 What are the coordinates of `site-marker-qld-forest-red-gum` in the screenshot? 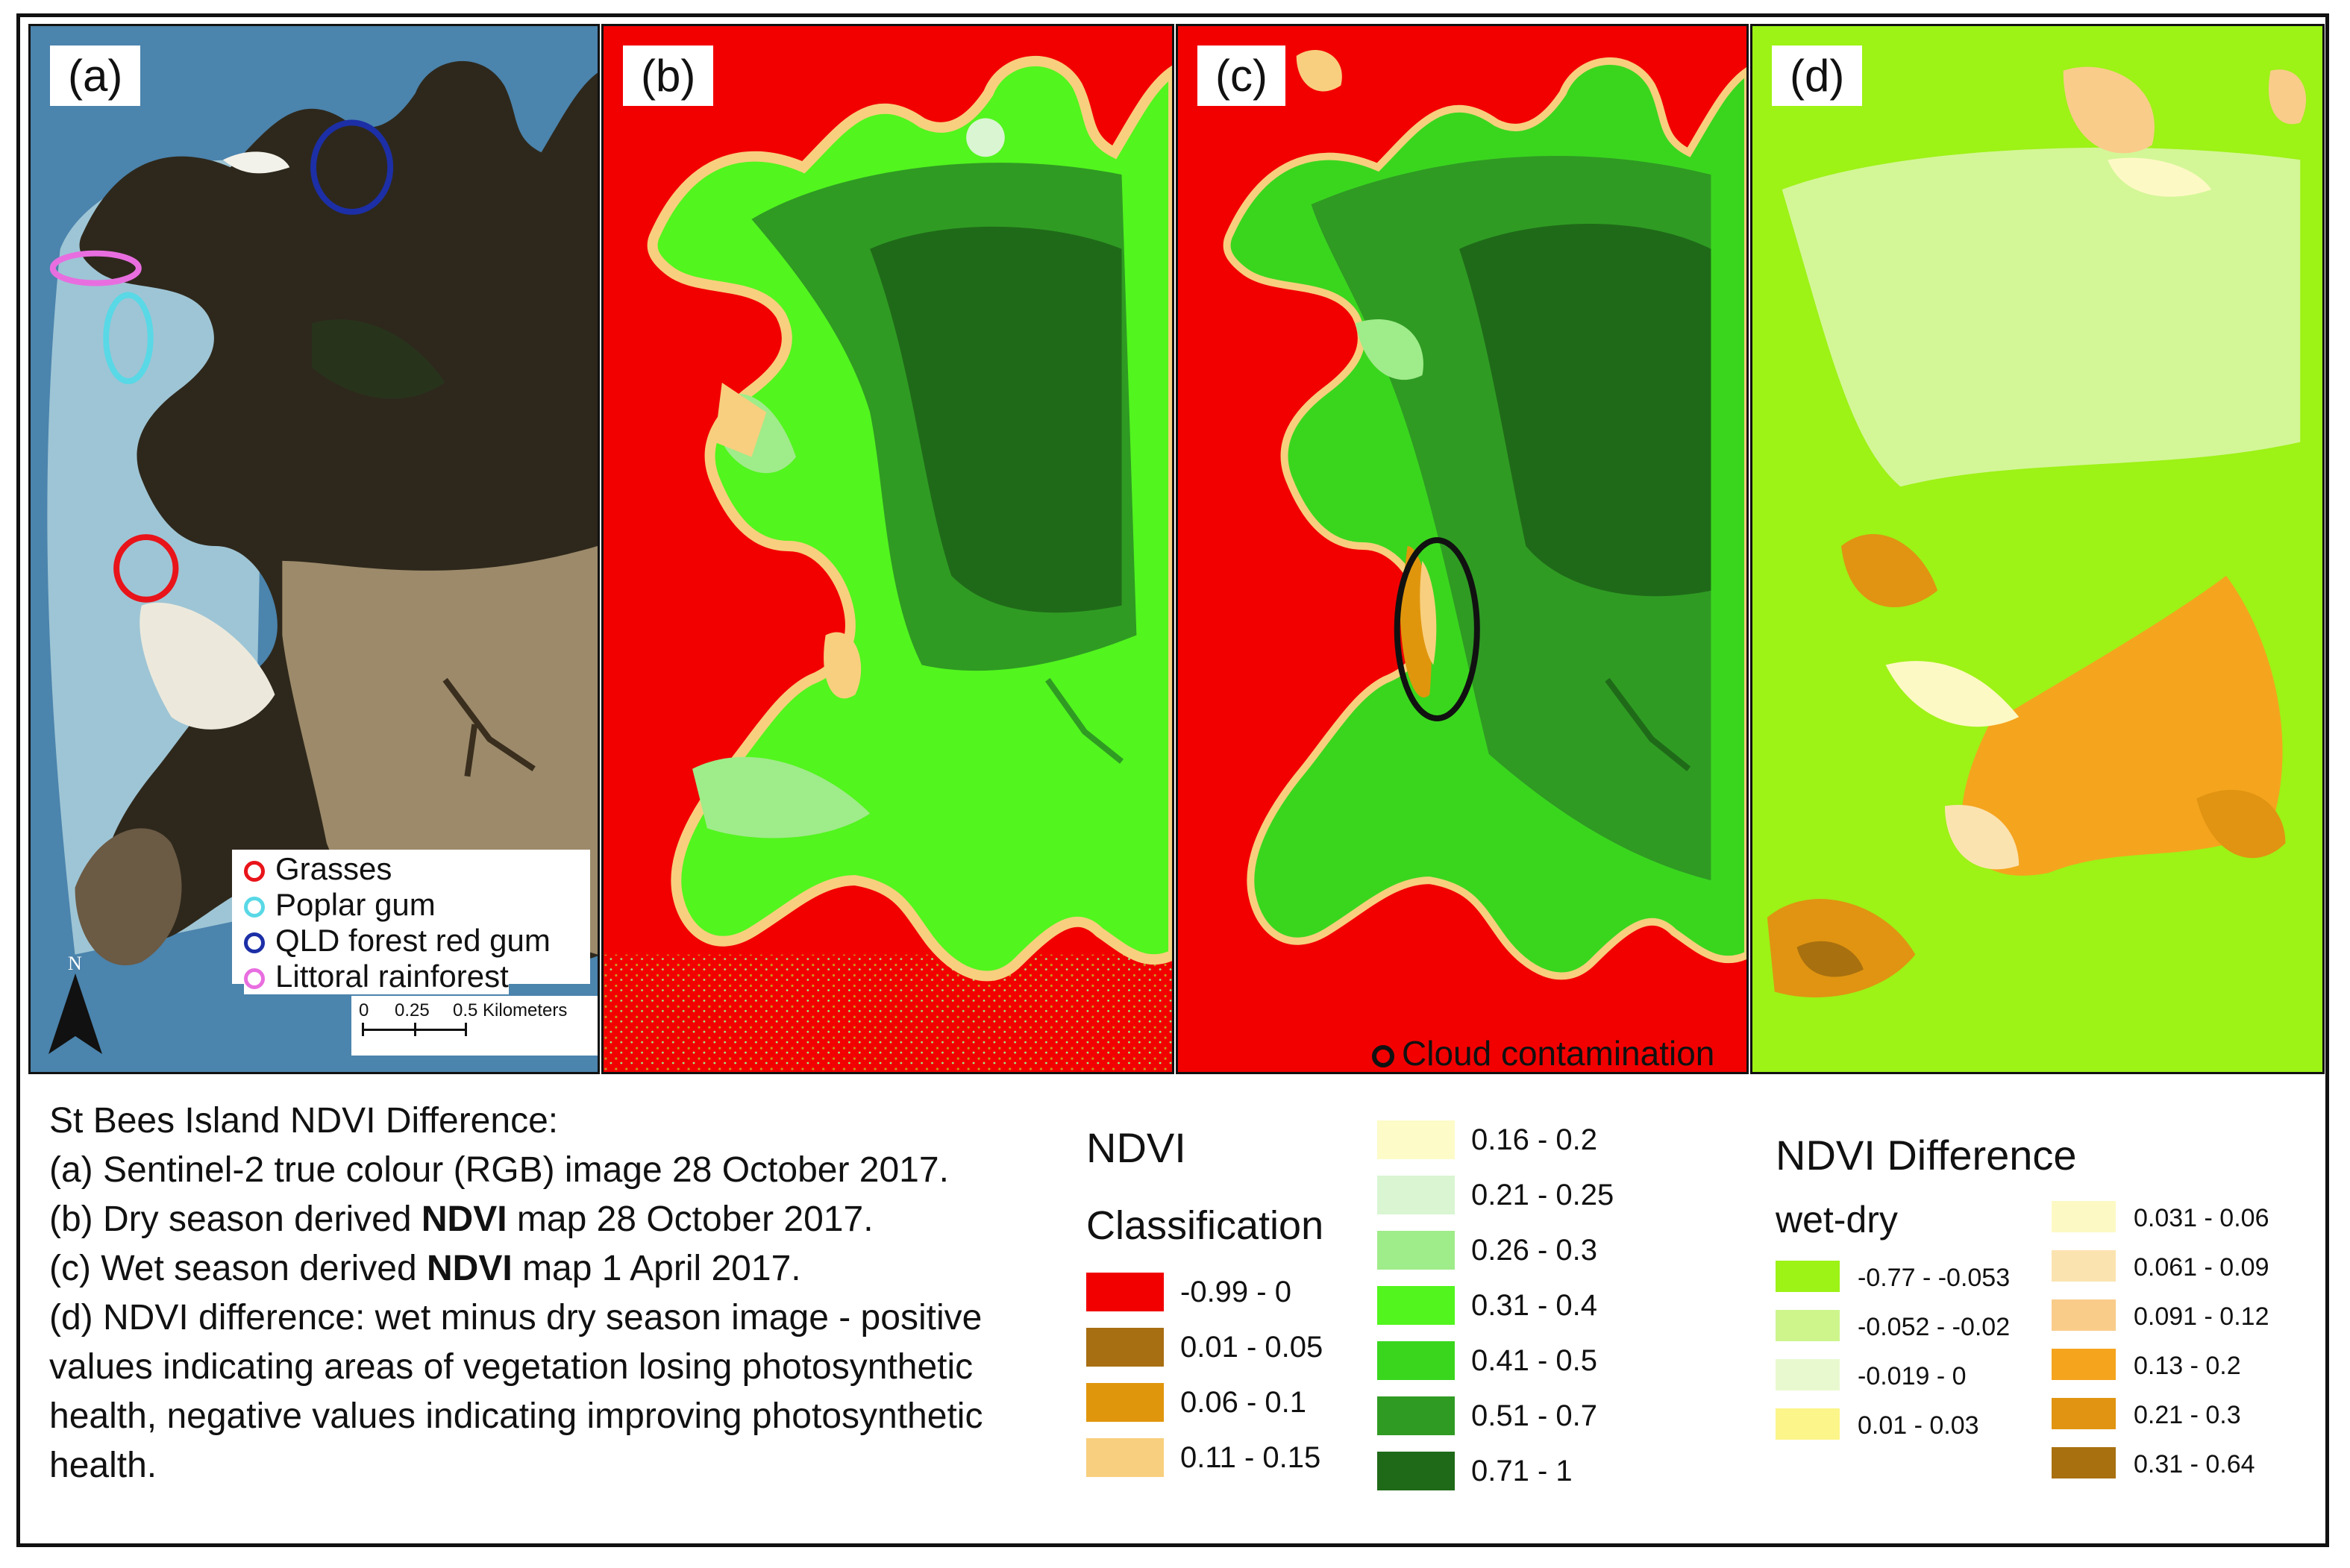 It's located at (352, 167).